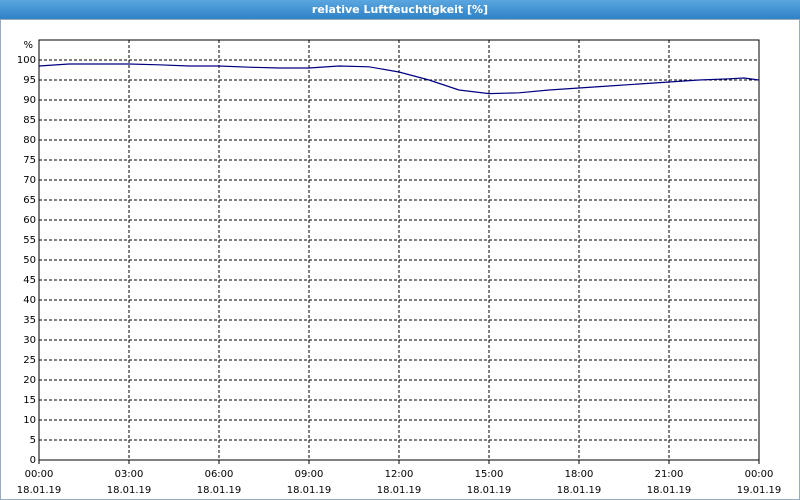 Image resolution: width=800 pixels, height=500 pixels. Describe the element at coordinates (29, 100) in the screenshot. I see `y-tick-label: 90` at that location.